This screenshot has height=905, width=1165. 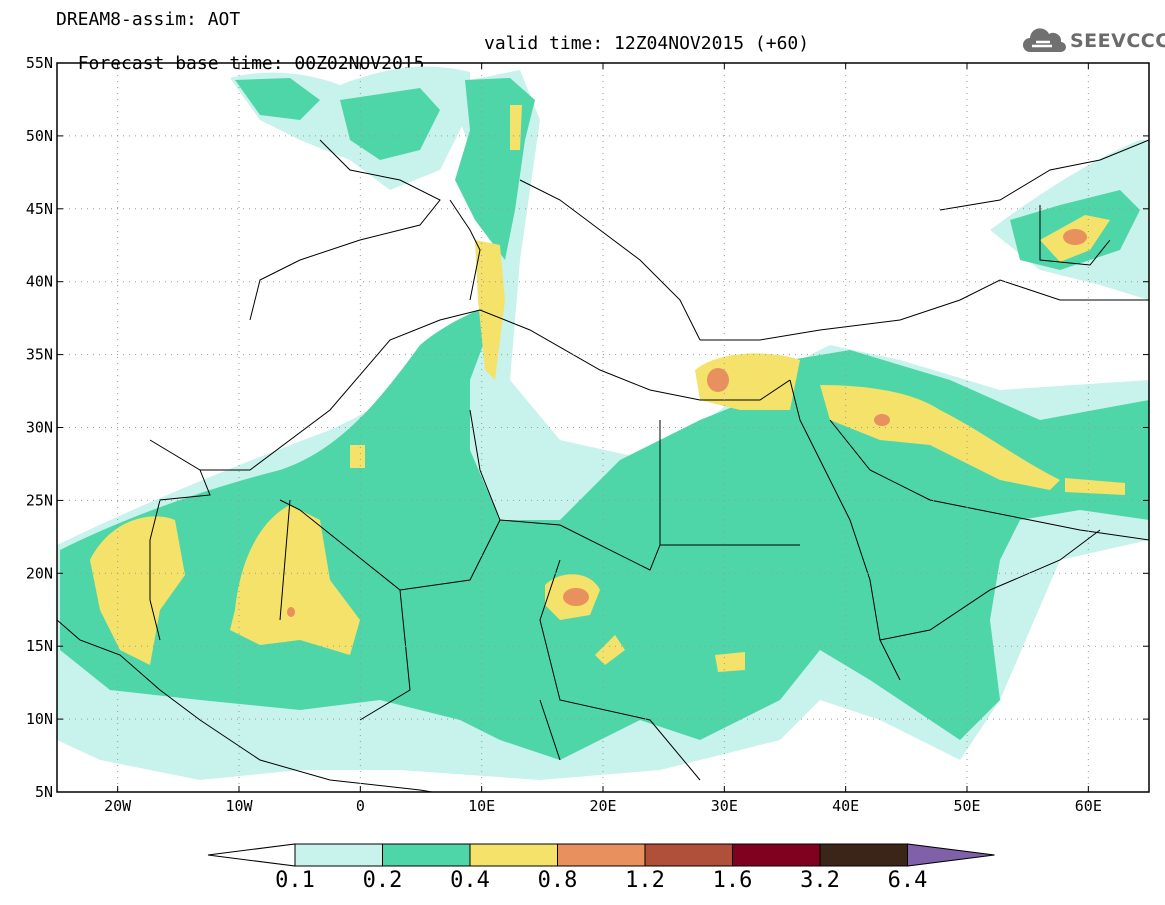 What do you see at coordinates (39, 719) in the screenshot?
I see `lat-label: 10N` at bounding box center [39, 719].